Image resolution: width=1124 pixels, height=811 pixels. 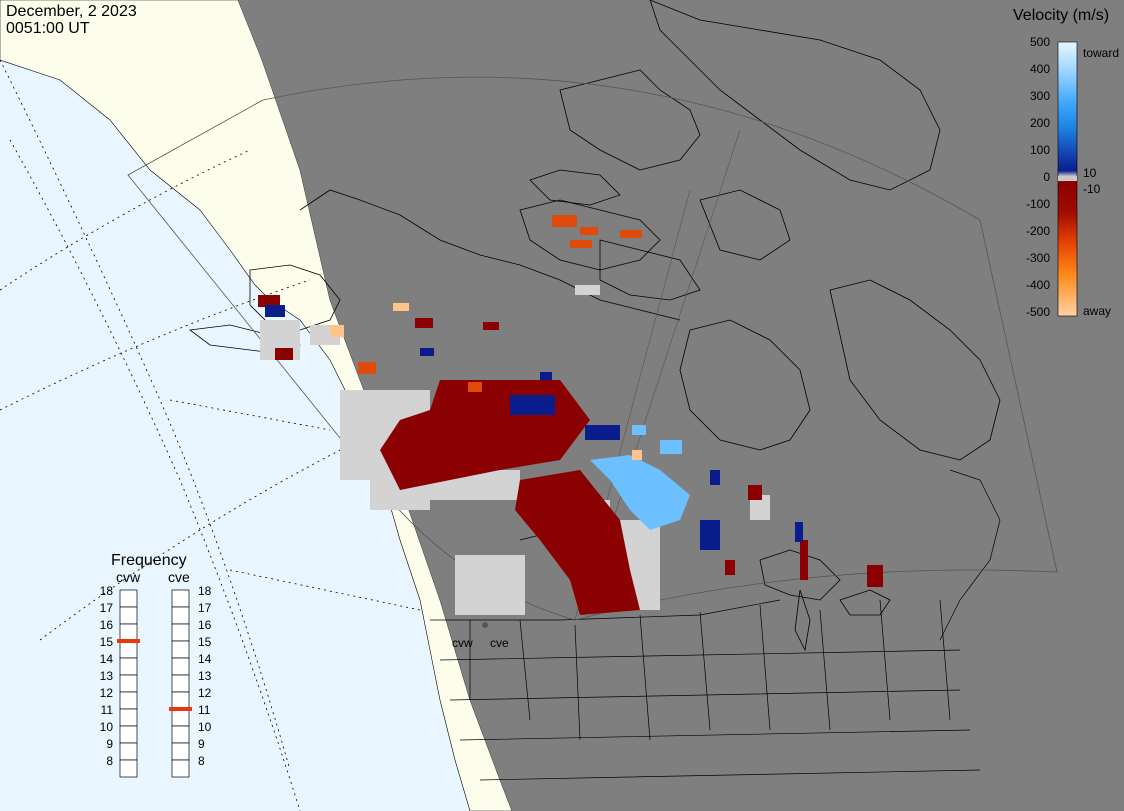 What do you see at coordinates (1038, 177) in the screenshot?
I see `colorbar-ticks: 500 400 300 200 100 0 -100 -200 -300 -400 -500` at bounding box center [1038, 177].